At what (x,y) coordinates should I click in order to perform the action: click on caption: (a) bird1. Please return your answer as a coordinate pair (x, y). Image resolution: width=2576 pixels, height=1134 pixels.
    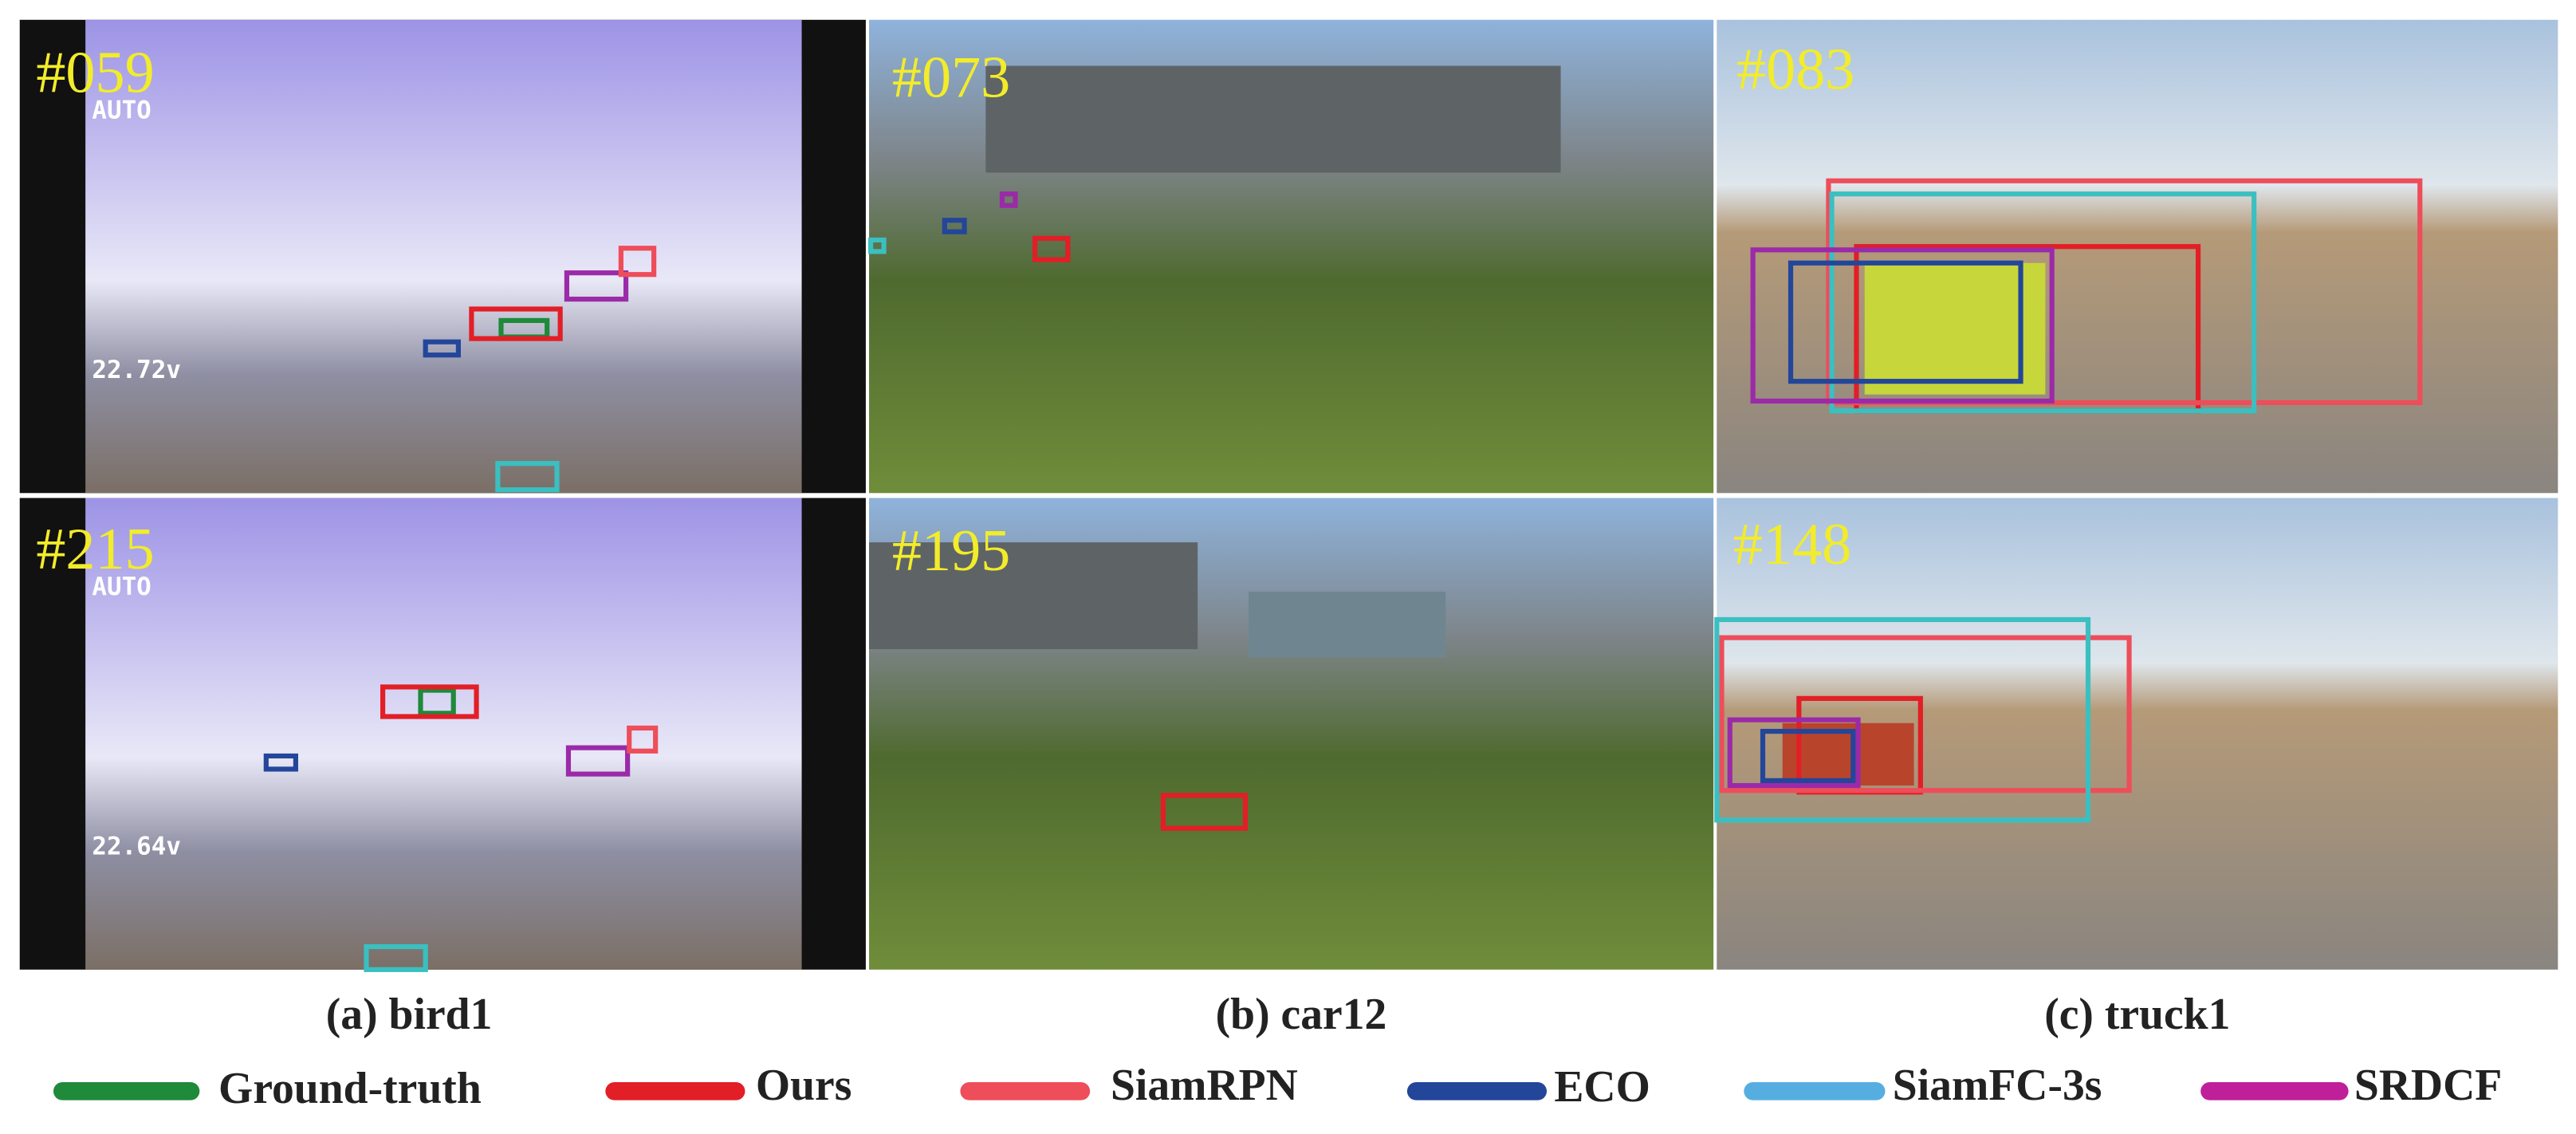
    Looking at the image, I should click on (410, 1015).